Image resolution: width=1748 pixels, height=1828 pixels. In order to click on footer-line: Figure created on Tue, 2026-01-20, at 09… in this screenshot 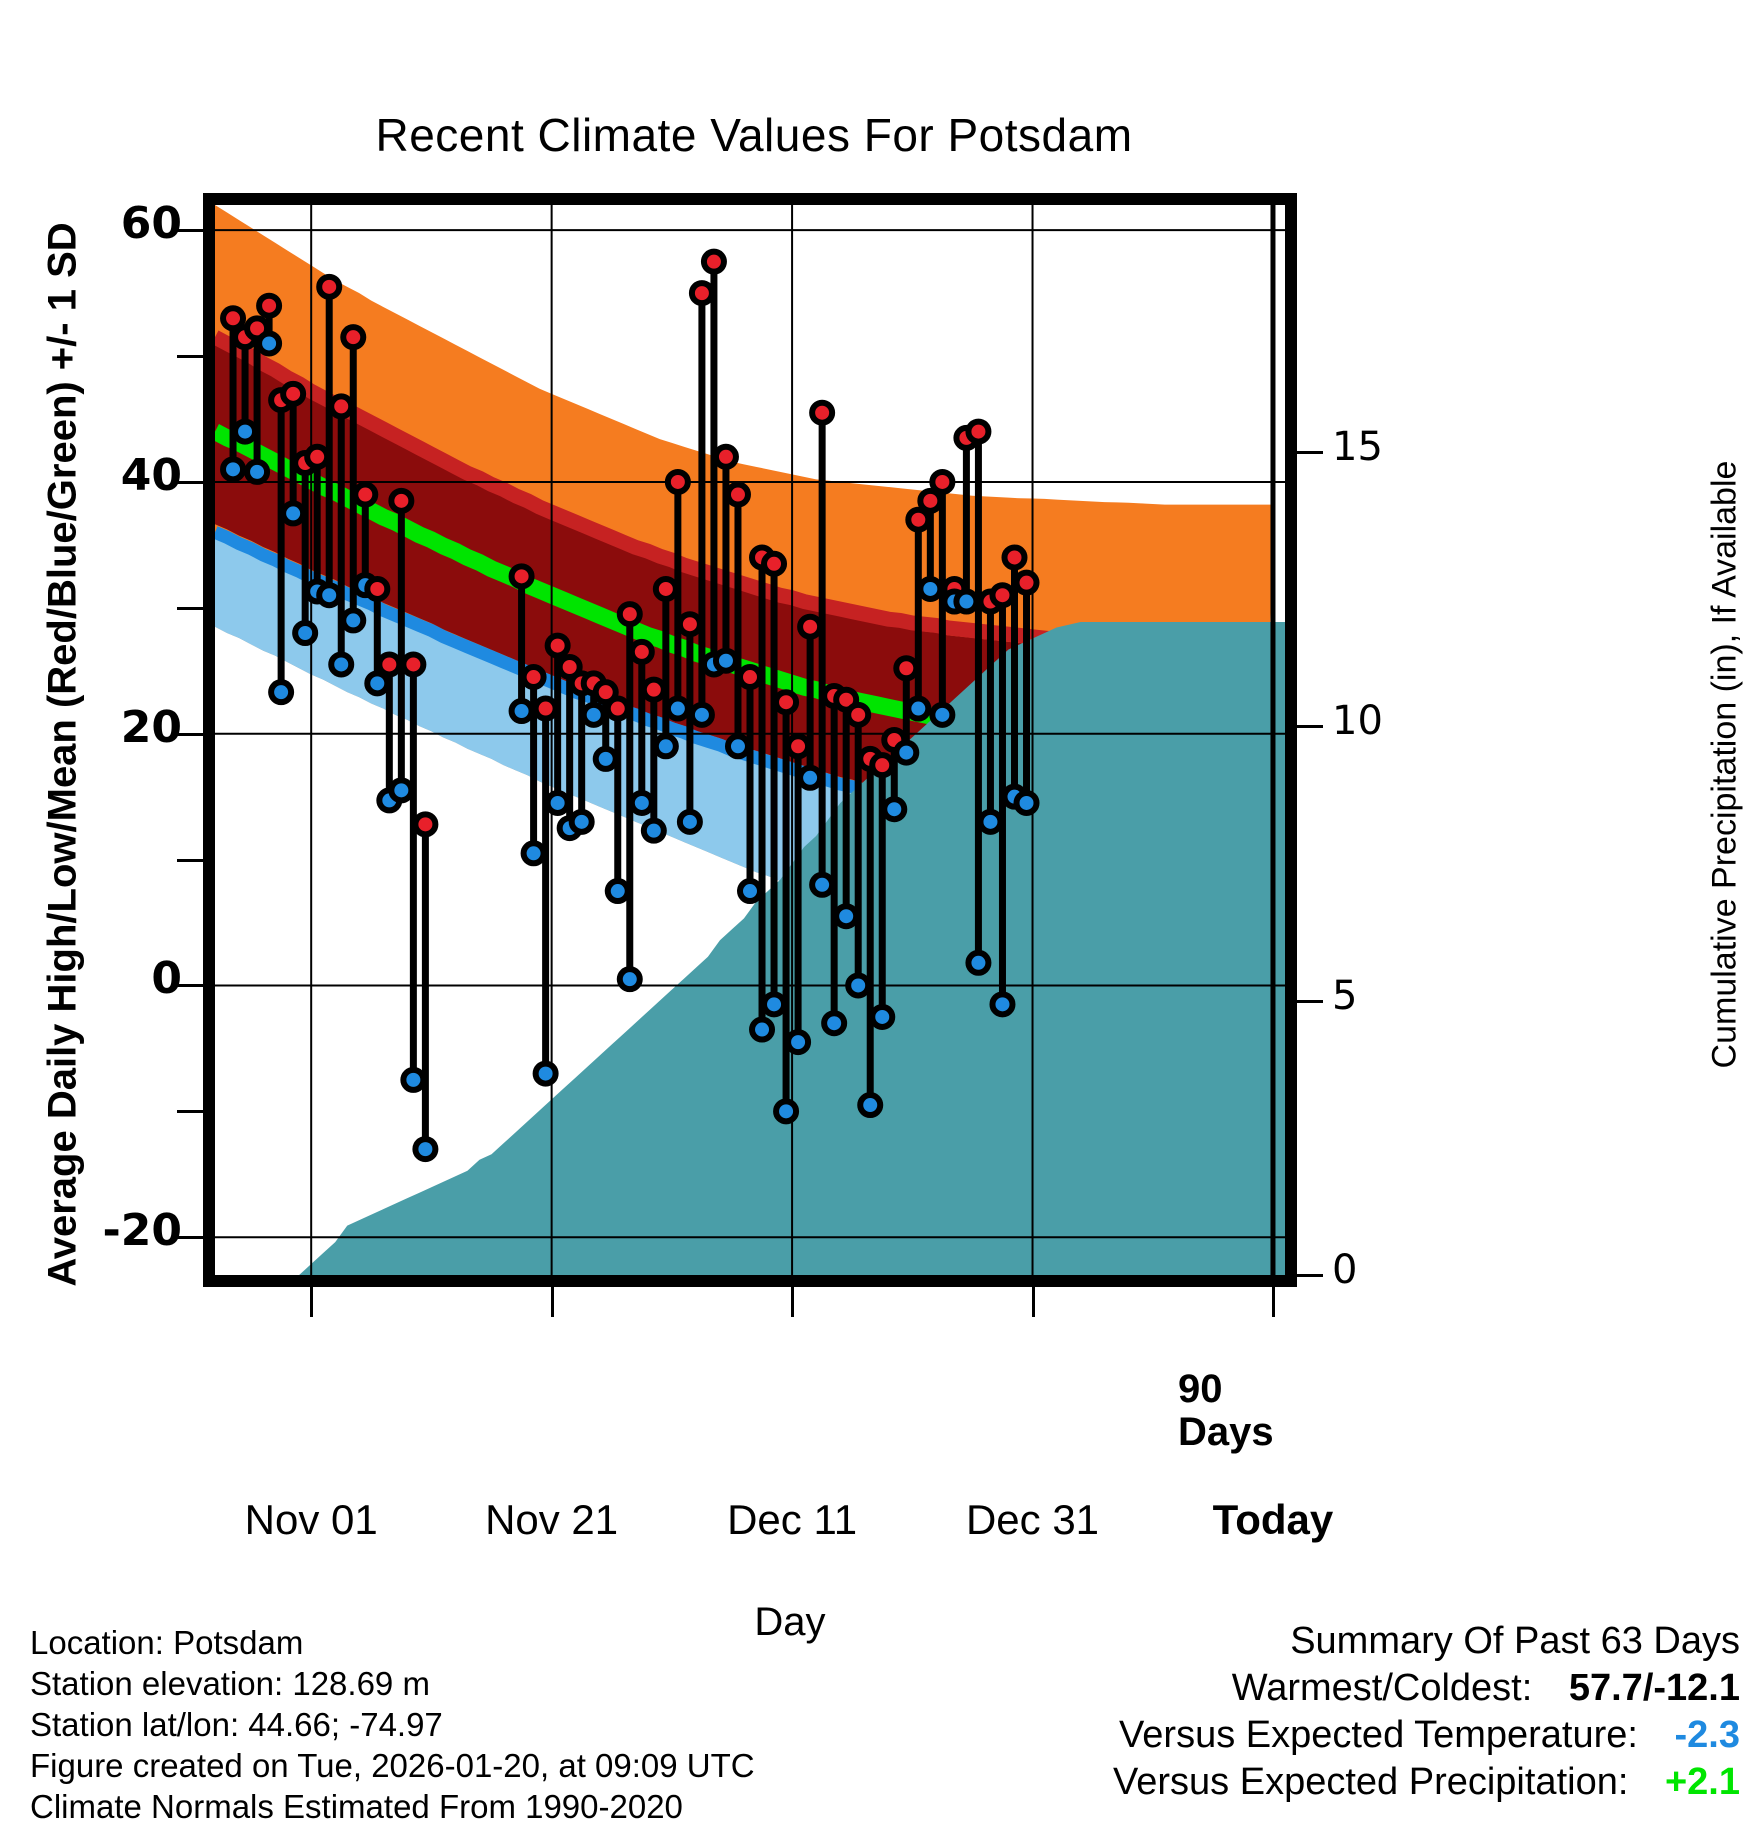, I will do `click(392, 1765)`.